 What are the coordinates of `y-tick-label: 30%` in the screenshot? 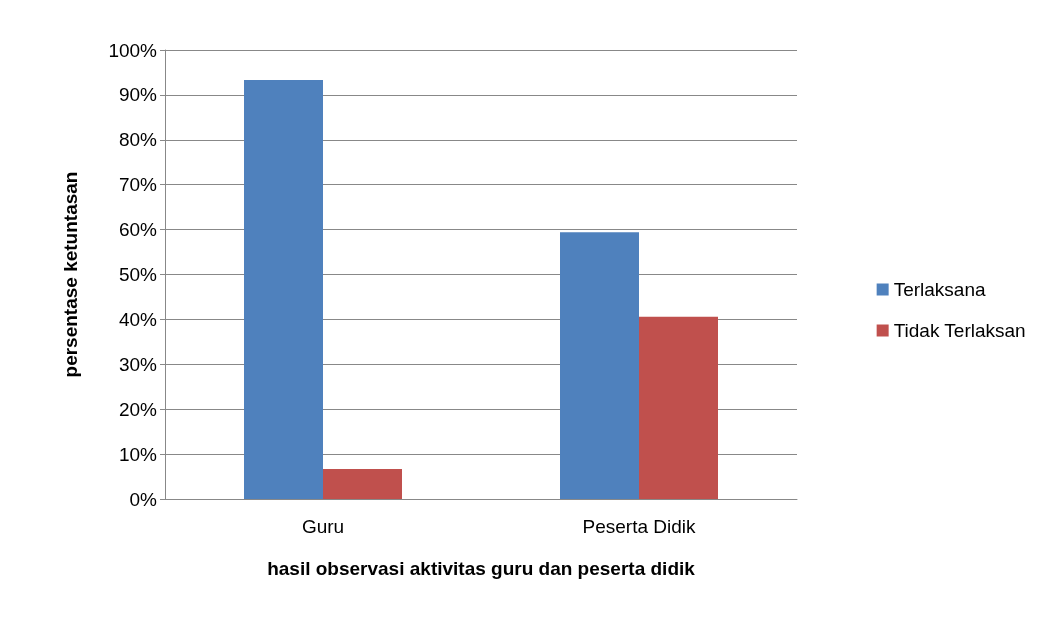 It's located at (138, 364).